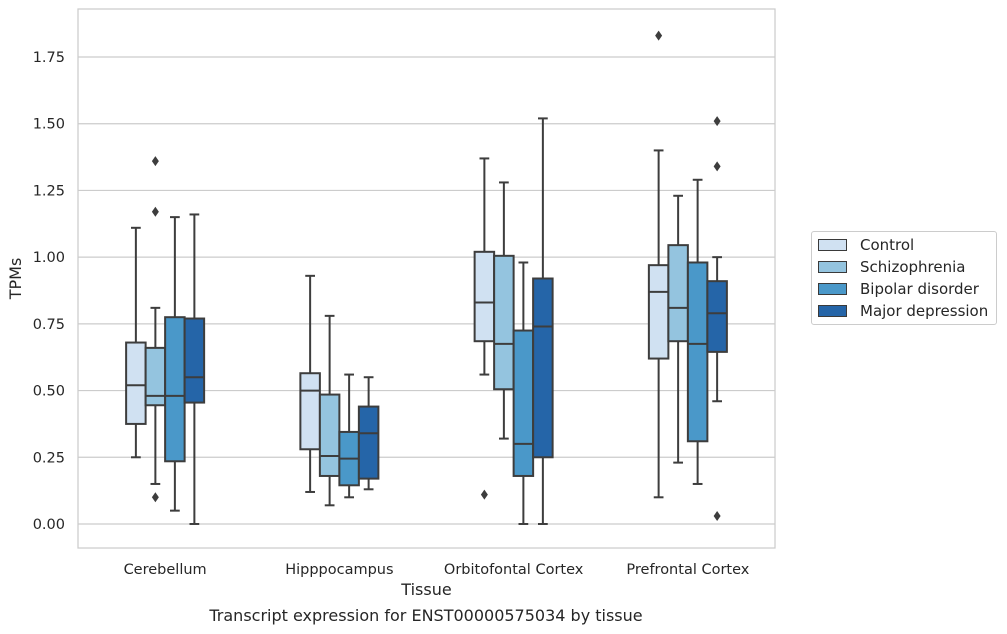 Image resolution: width=1007 pixels, height=634 pixels. Describe the element at coordinates (49, 325) in the screenshot. I see `y-tick-label: 0.75` at that location.